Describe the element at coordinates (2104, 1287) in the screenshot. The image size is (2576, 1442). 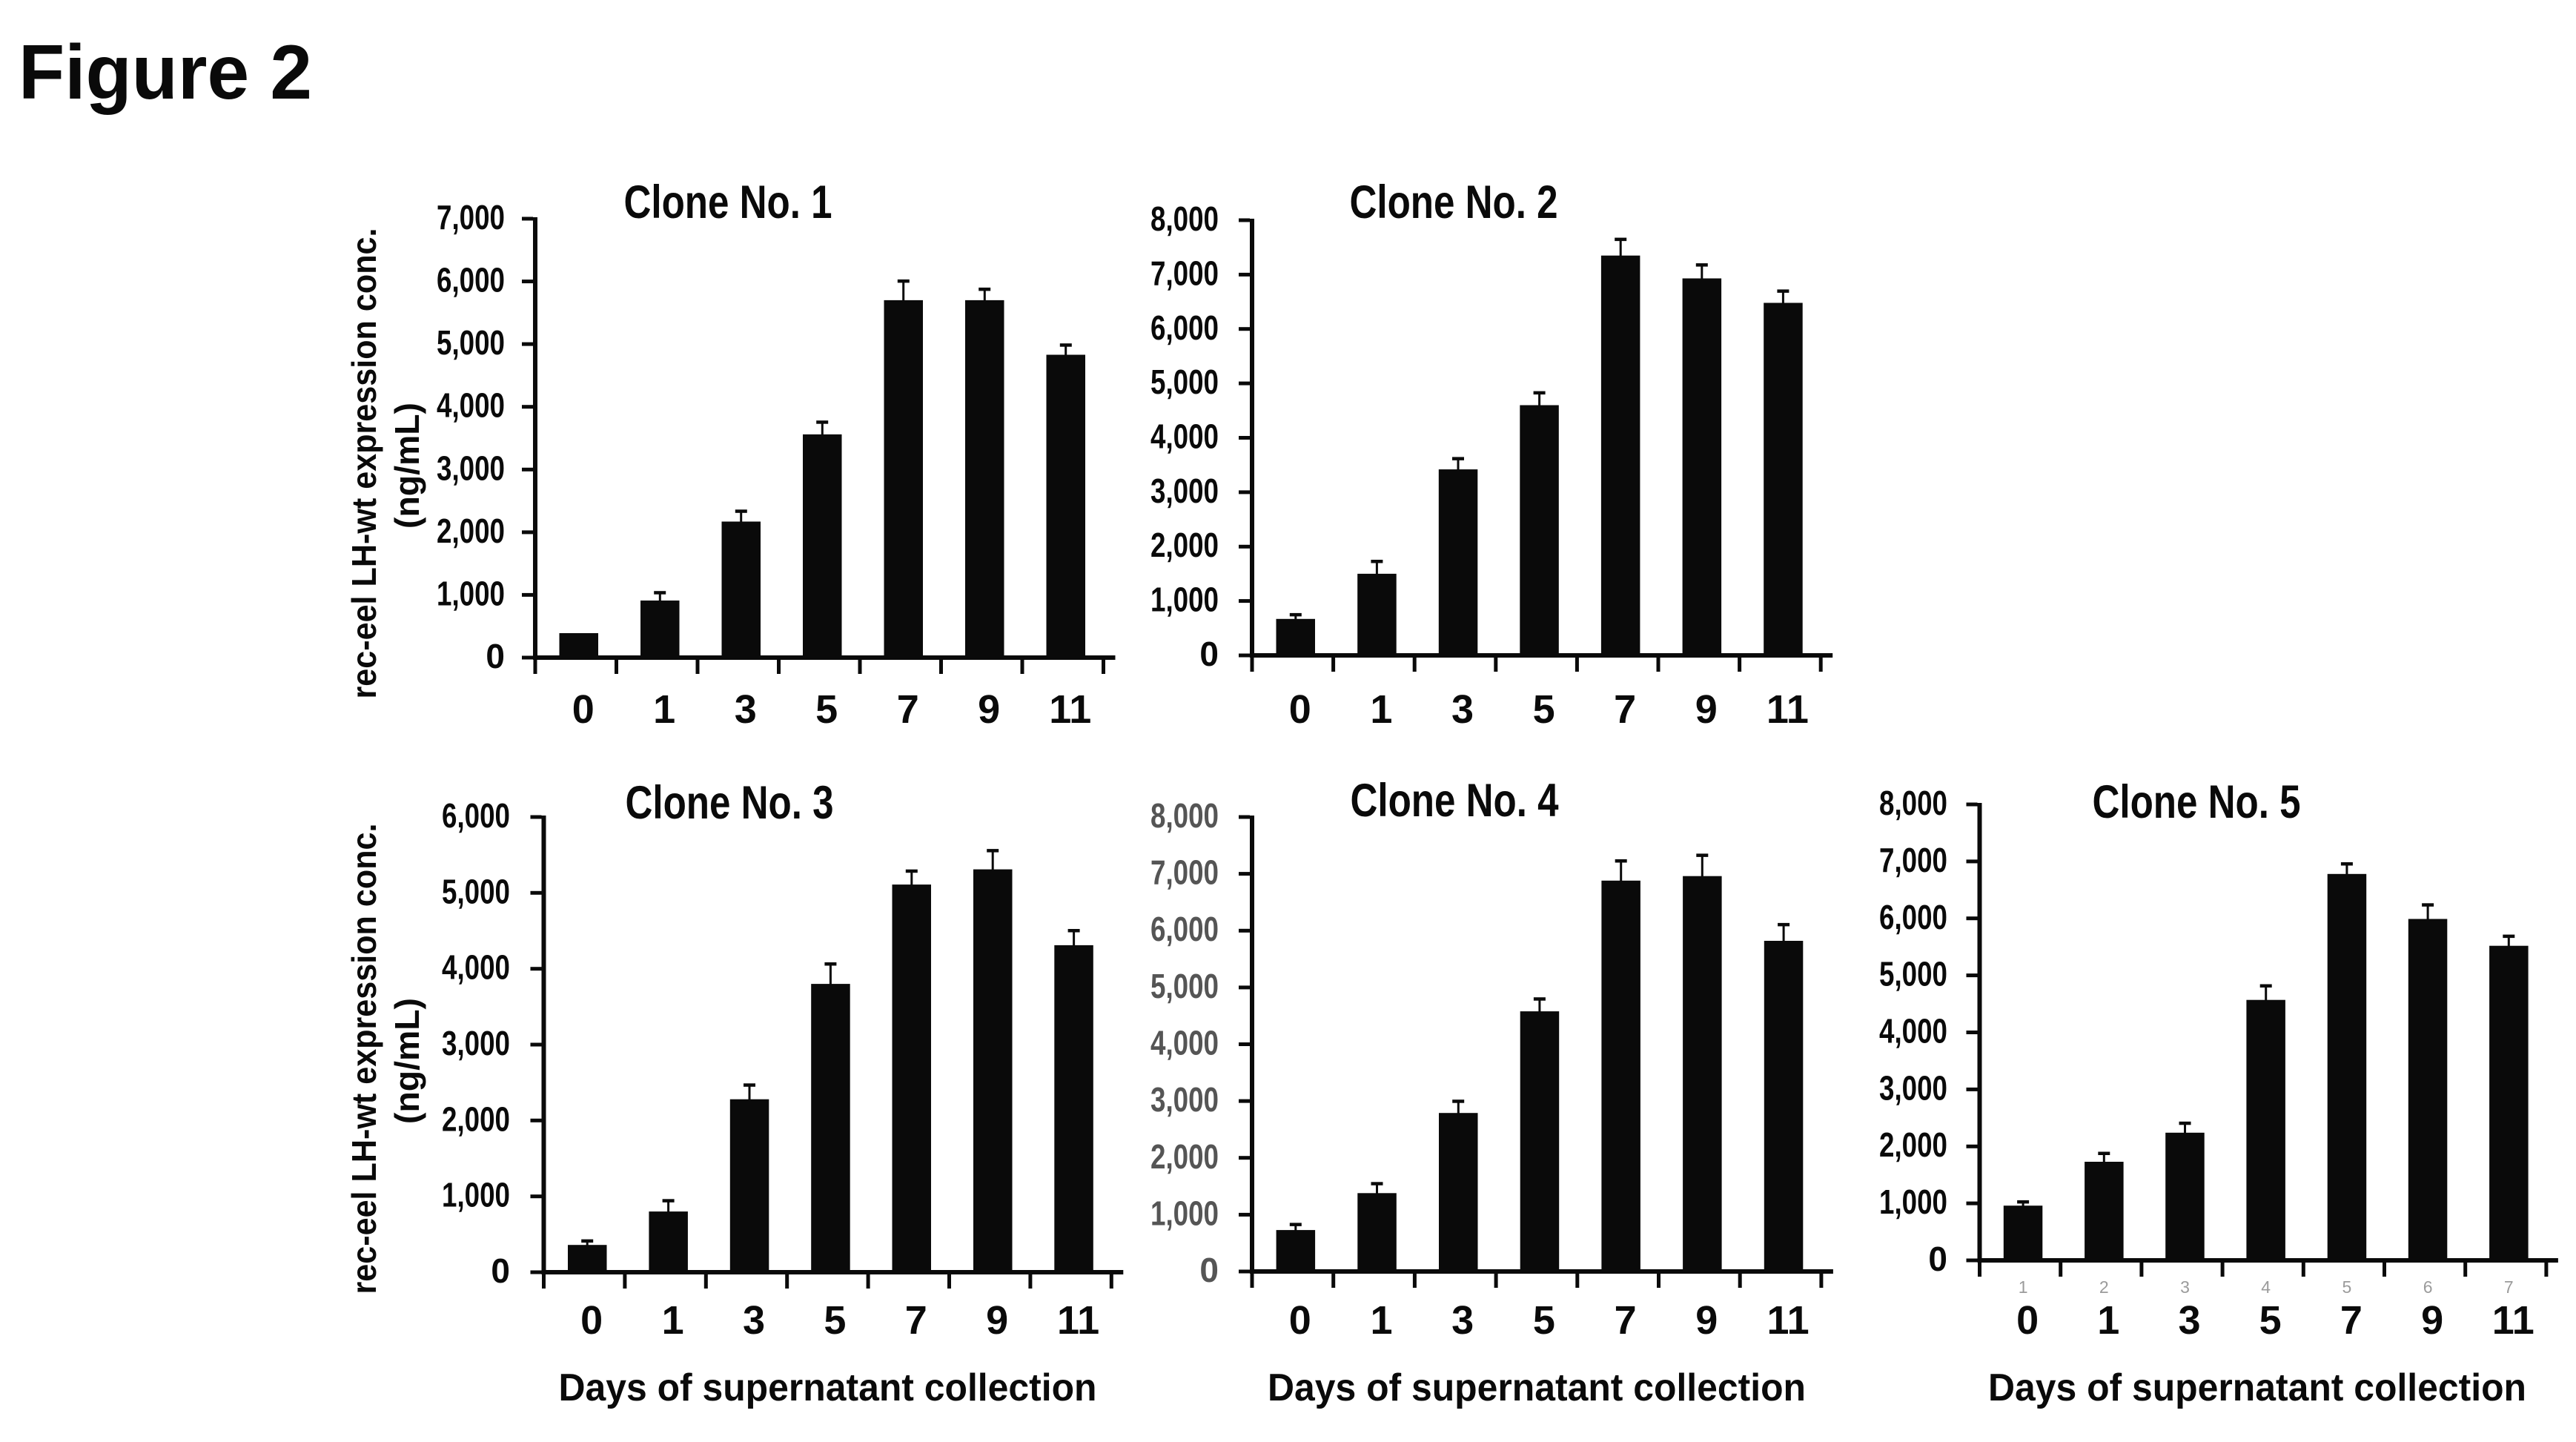
I see `svg-text: 2` at that location.